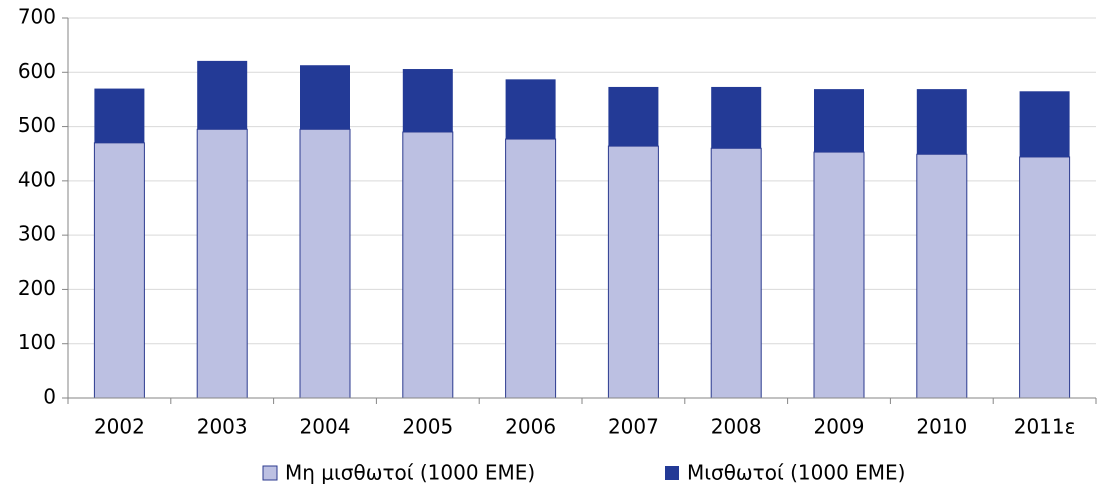  What do you see at coordinates (37, 71) in the screenshot?
I see `y-tick-label: 600` at bounding box center [37, 71].